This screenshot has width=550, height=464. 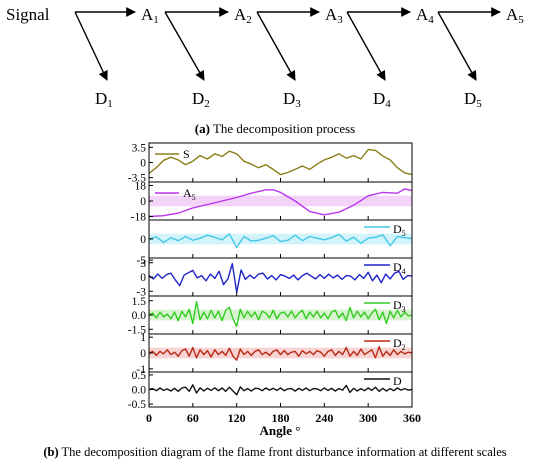 I want to click on caption-a-text: The decomposition process, so click(x=282, y=128).